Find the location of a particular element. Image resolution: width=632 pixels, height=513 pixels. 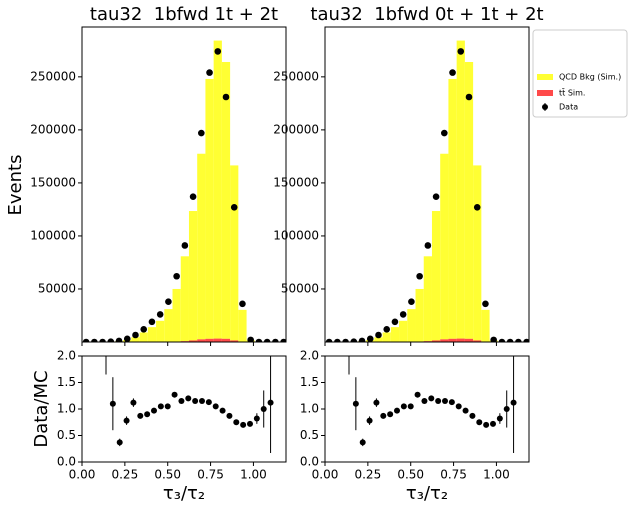

x-tick-label: 0.75 is located at coordinates (453, 475).